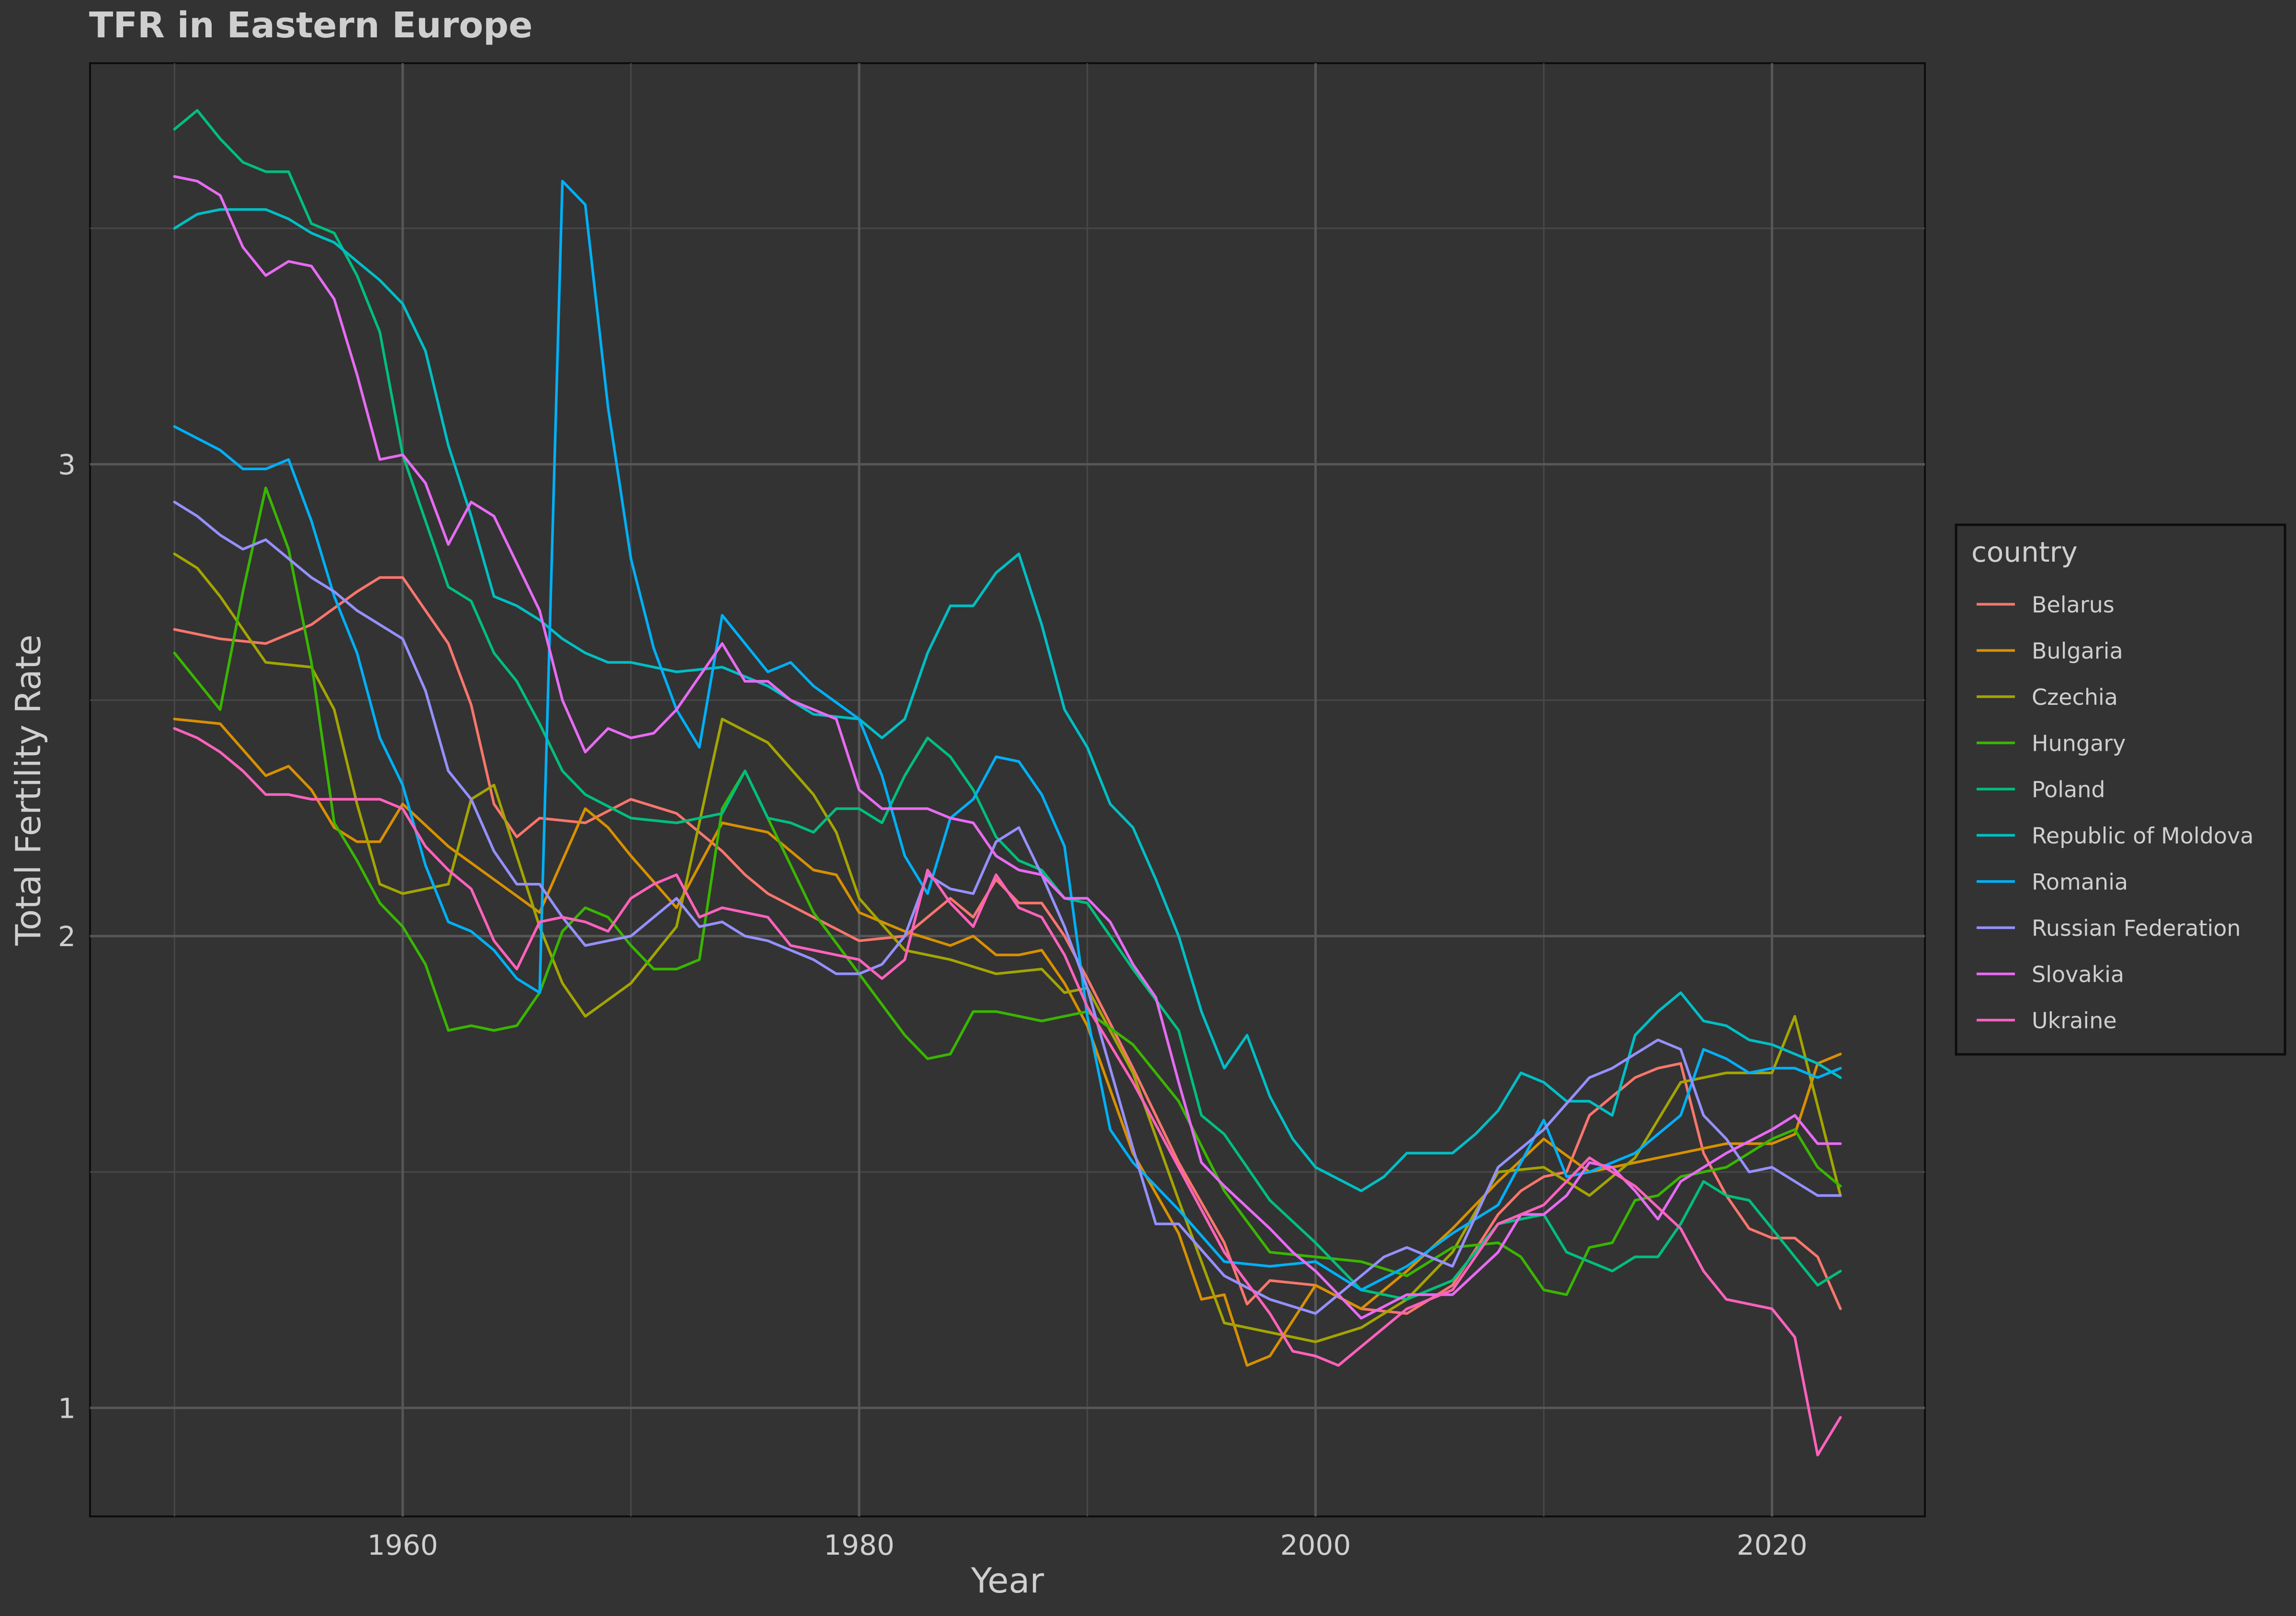 This screenshot has width=2296, height=1616. Describe the element at coordinates (2075, 697) in the screenshot. I see `legend-label: Czechia` at that location.